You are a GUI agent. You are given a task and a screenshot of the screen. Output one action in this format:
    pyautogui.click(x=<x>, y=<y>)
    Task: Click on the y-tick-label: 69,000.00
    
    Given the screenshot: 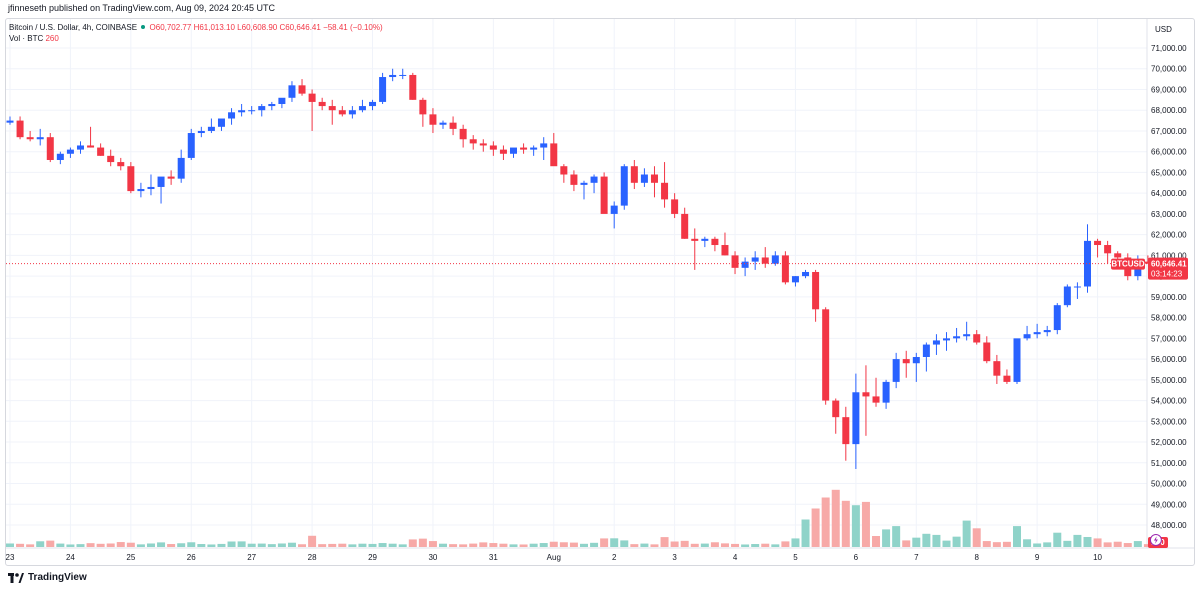 What is the action you would take?
    pyautogui.click(x=1169, y=89)
    